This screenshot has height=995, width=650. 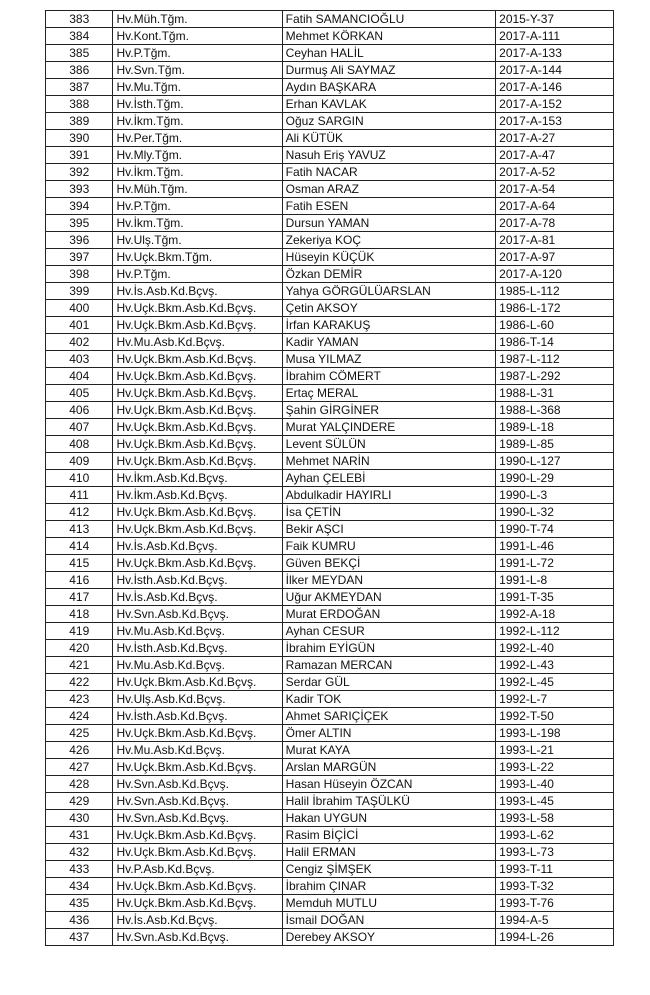 I want to click on code-cell: 1991-L-8, so click(x=554, y=580).